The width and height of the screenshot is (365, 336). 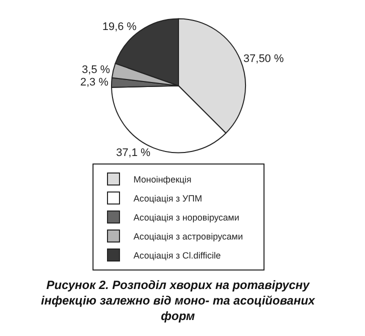 I want to click on data-label: 3,5 %, so click(x=96, y=70).